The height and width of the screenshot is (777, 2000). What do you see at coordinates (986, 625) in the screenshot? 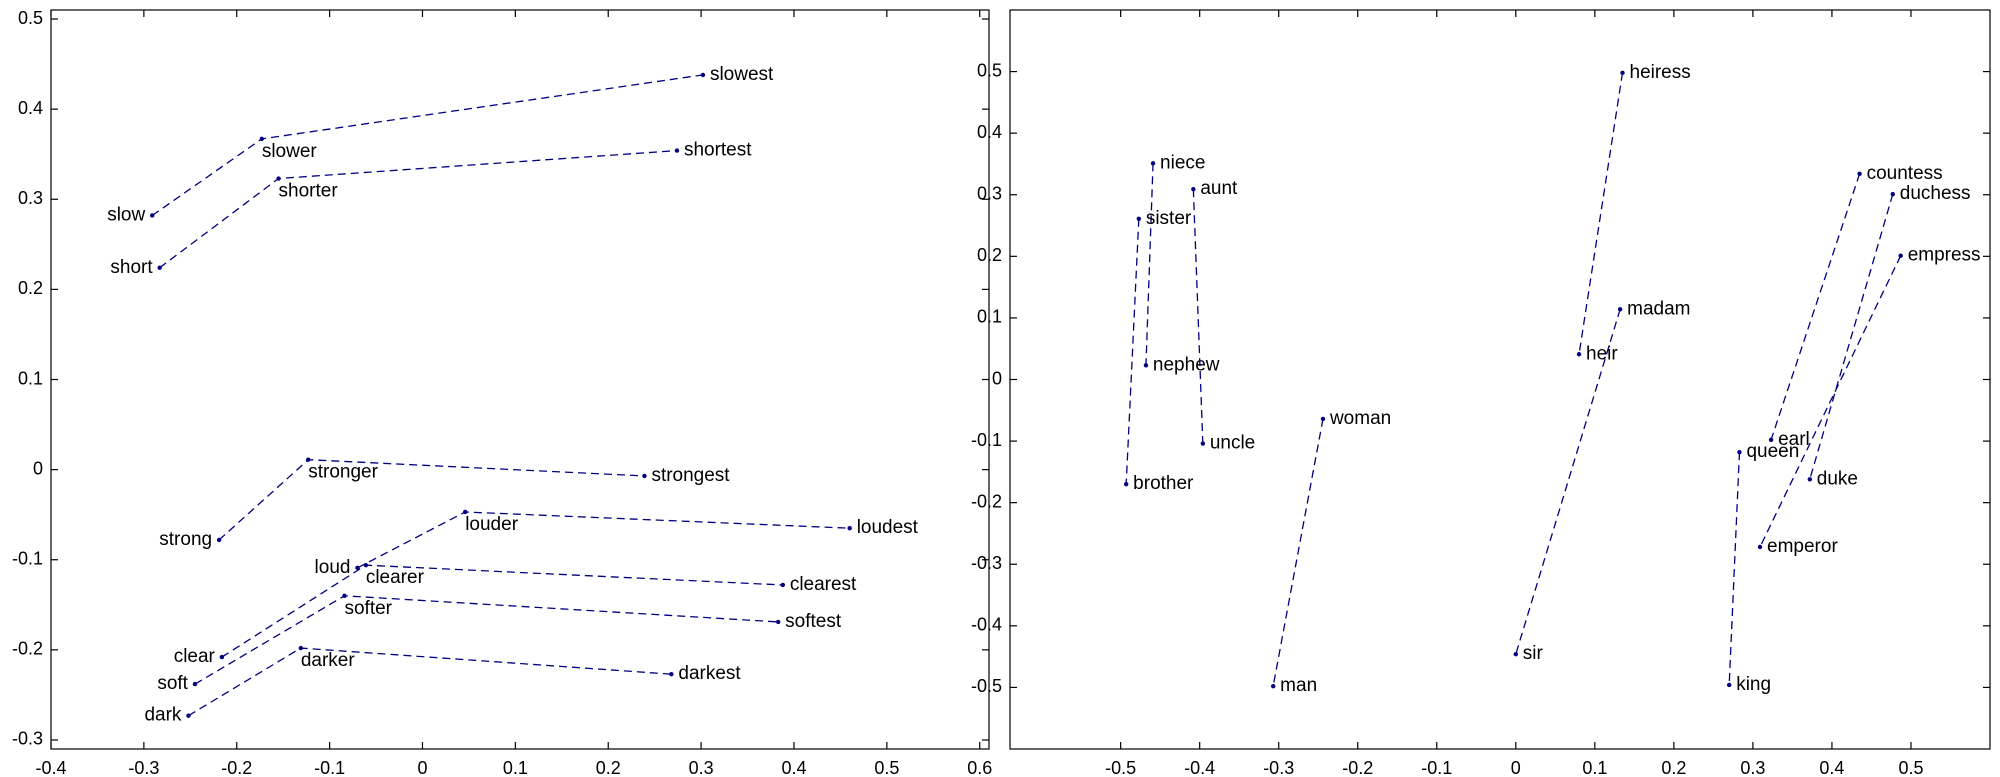
I see `y-tick-label: -0.4` at bounding box center [986, 625].